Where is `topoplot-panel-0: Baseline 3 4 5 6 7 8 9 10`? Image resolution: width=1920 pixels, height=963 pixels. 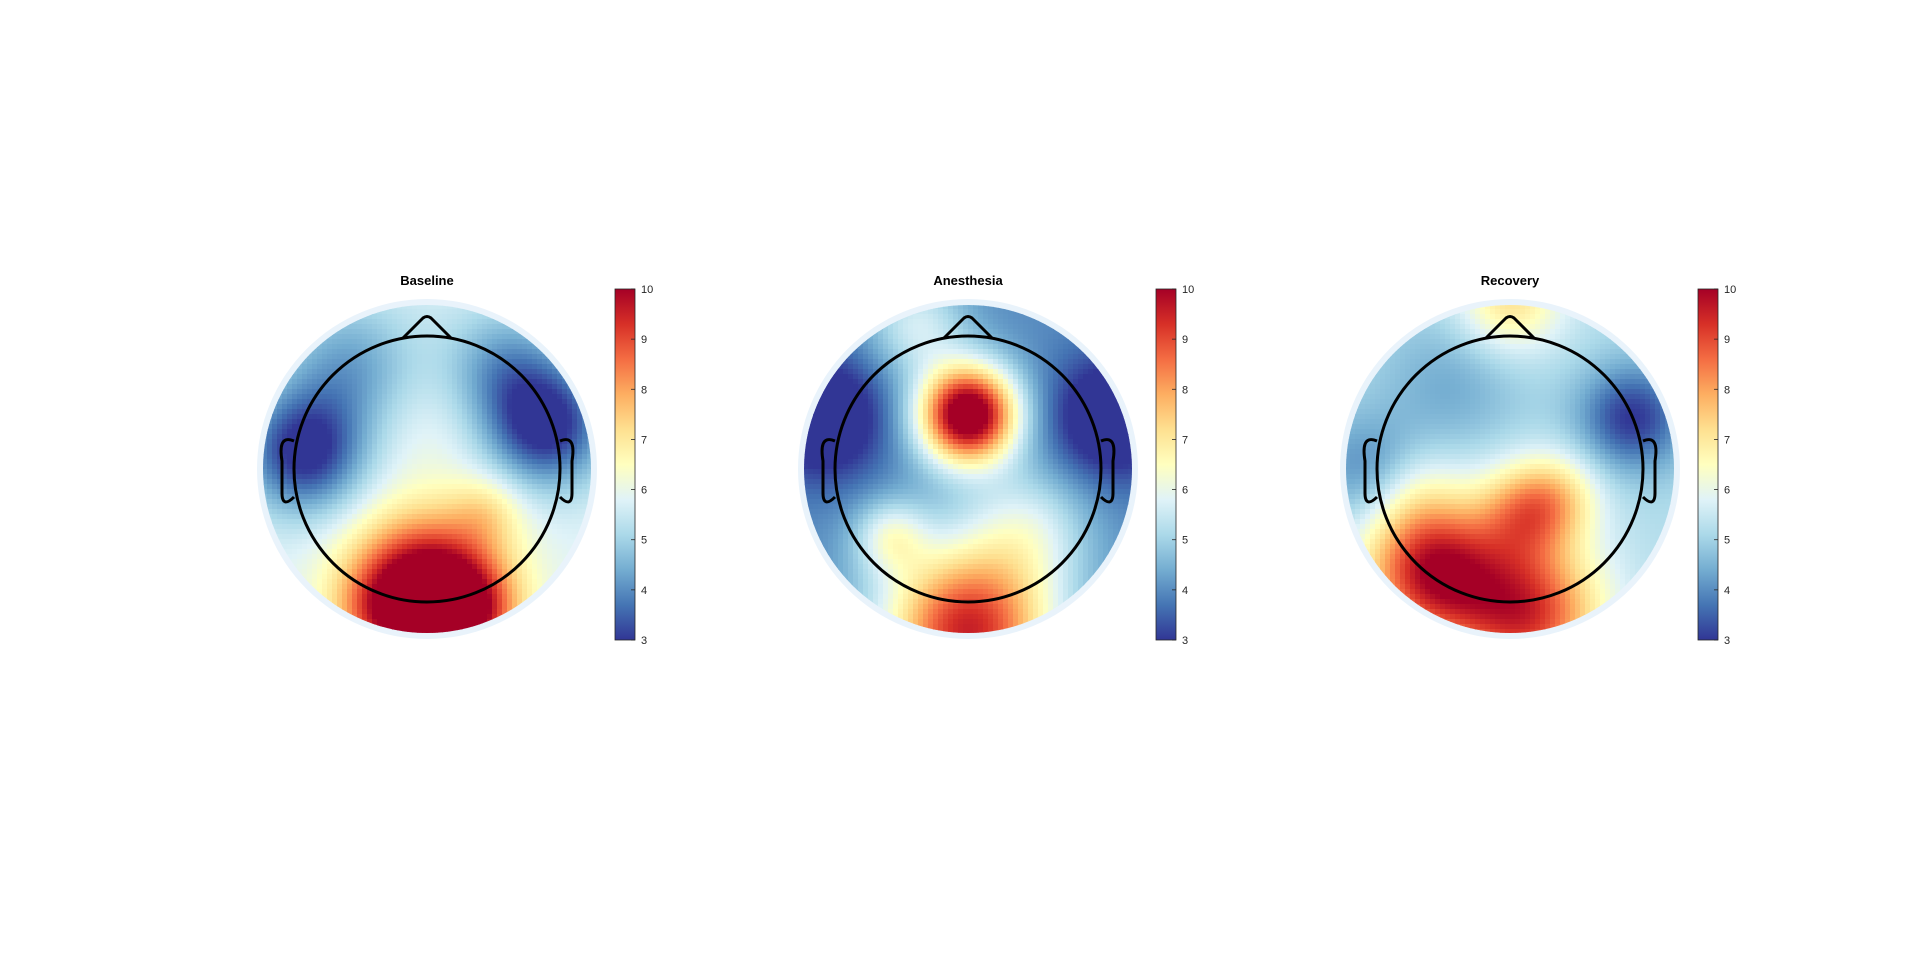 topoplot-panel-0: Baseline 3 4 5 6 7 8 9 10 is located at coordinates (455, 460).